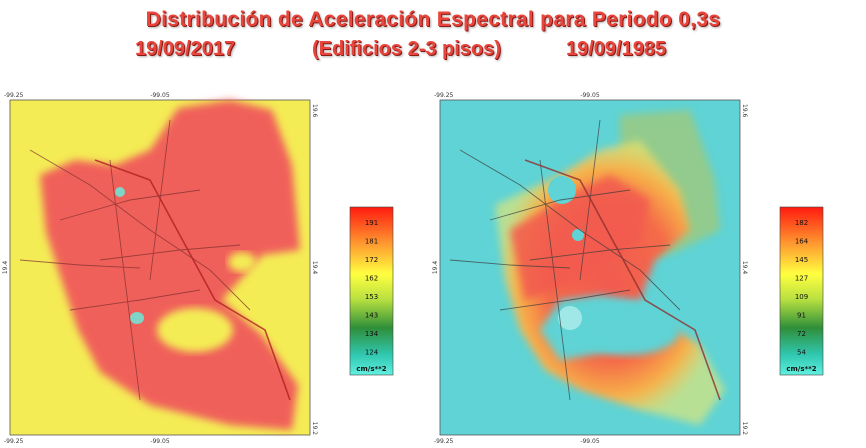 This screenshot has width=866, height=448. Describe the element at coordinates (616, 49) in the screenshot. I see `right-date: 19/09/1985` at that location.